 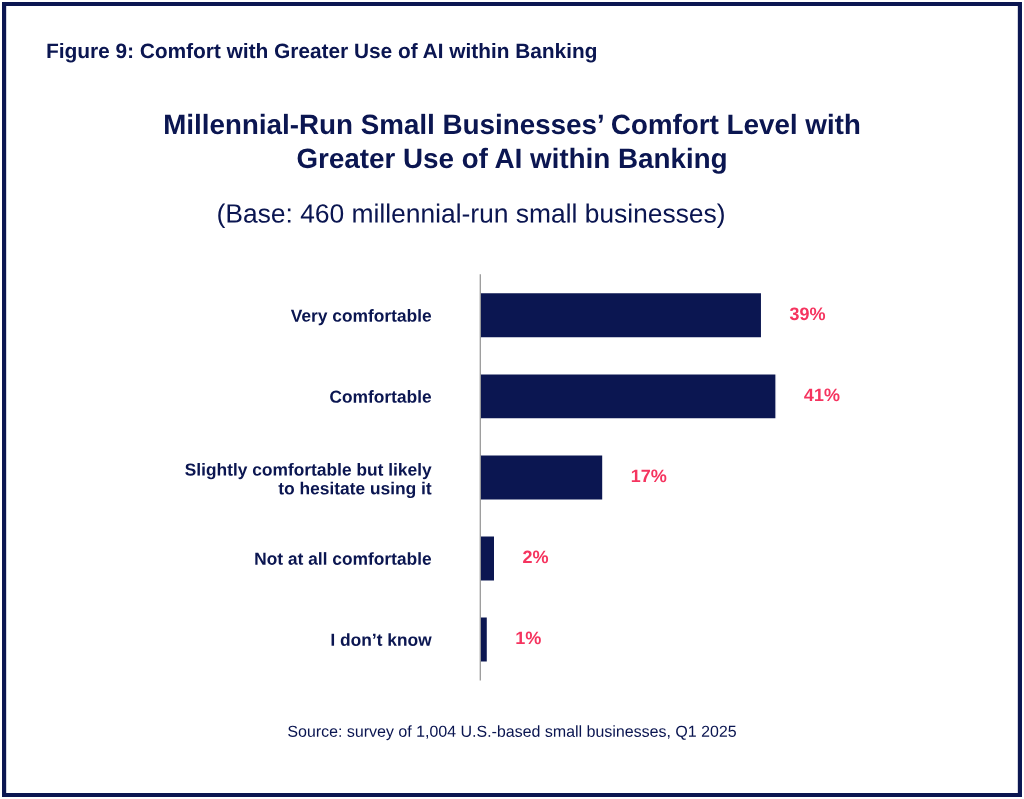 I want to click on y-tick-label: Comfortable, so click(x=381, y=396).